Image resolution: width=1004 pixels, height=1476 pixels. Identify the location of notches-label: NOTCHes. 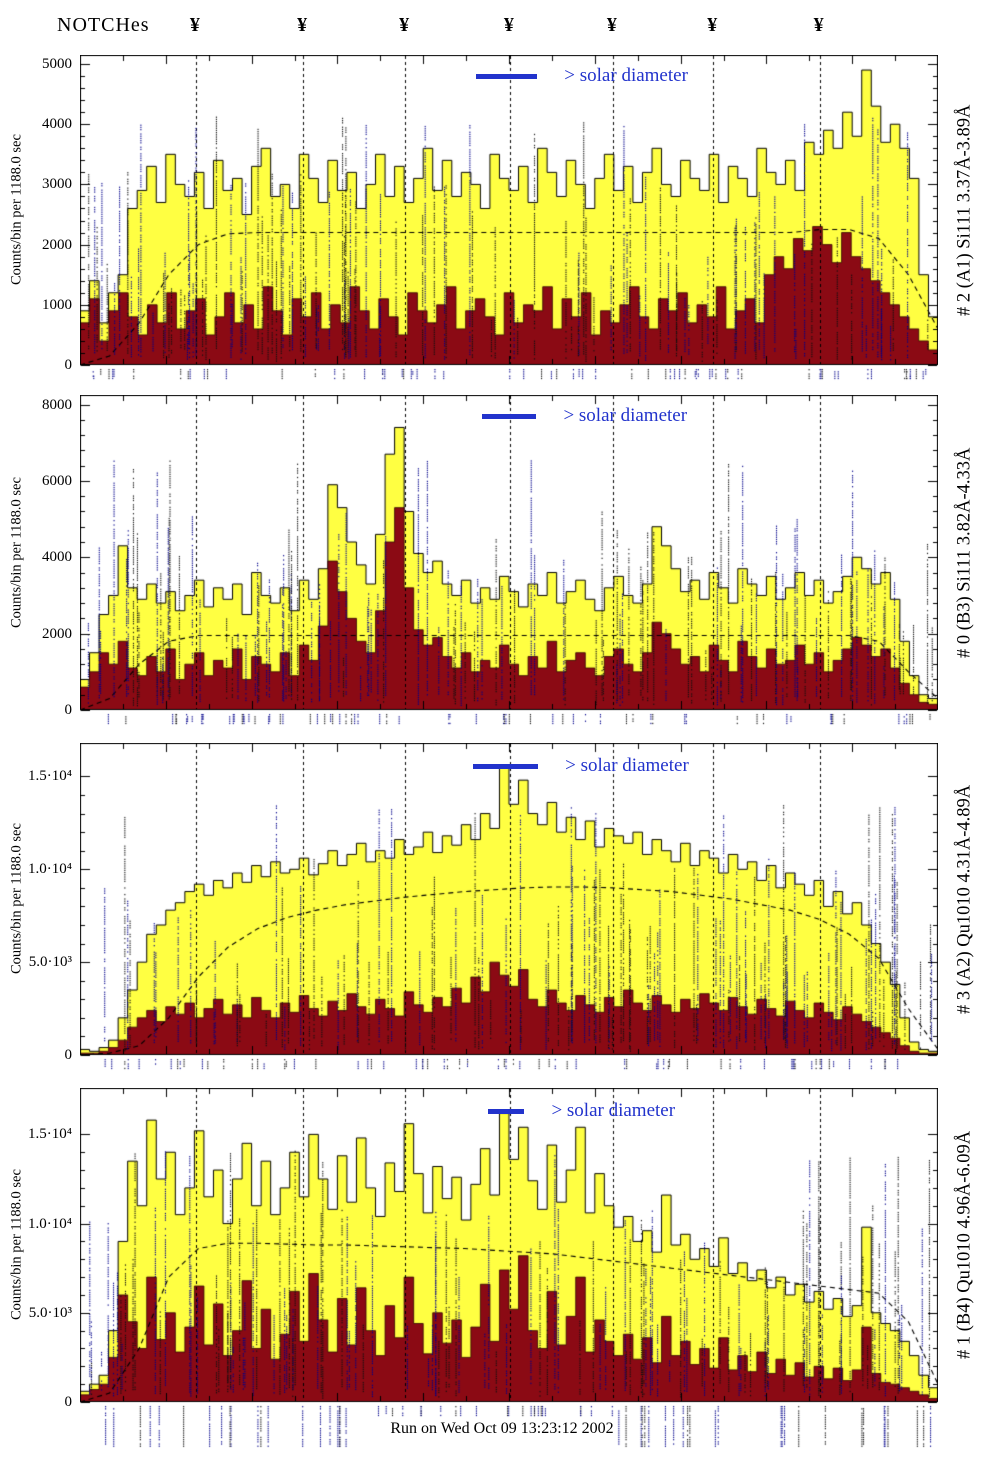
(103, 25).